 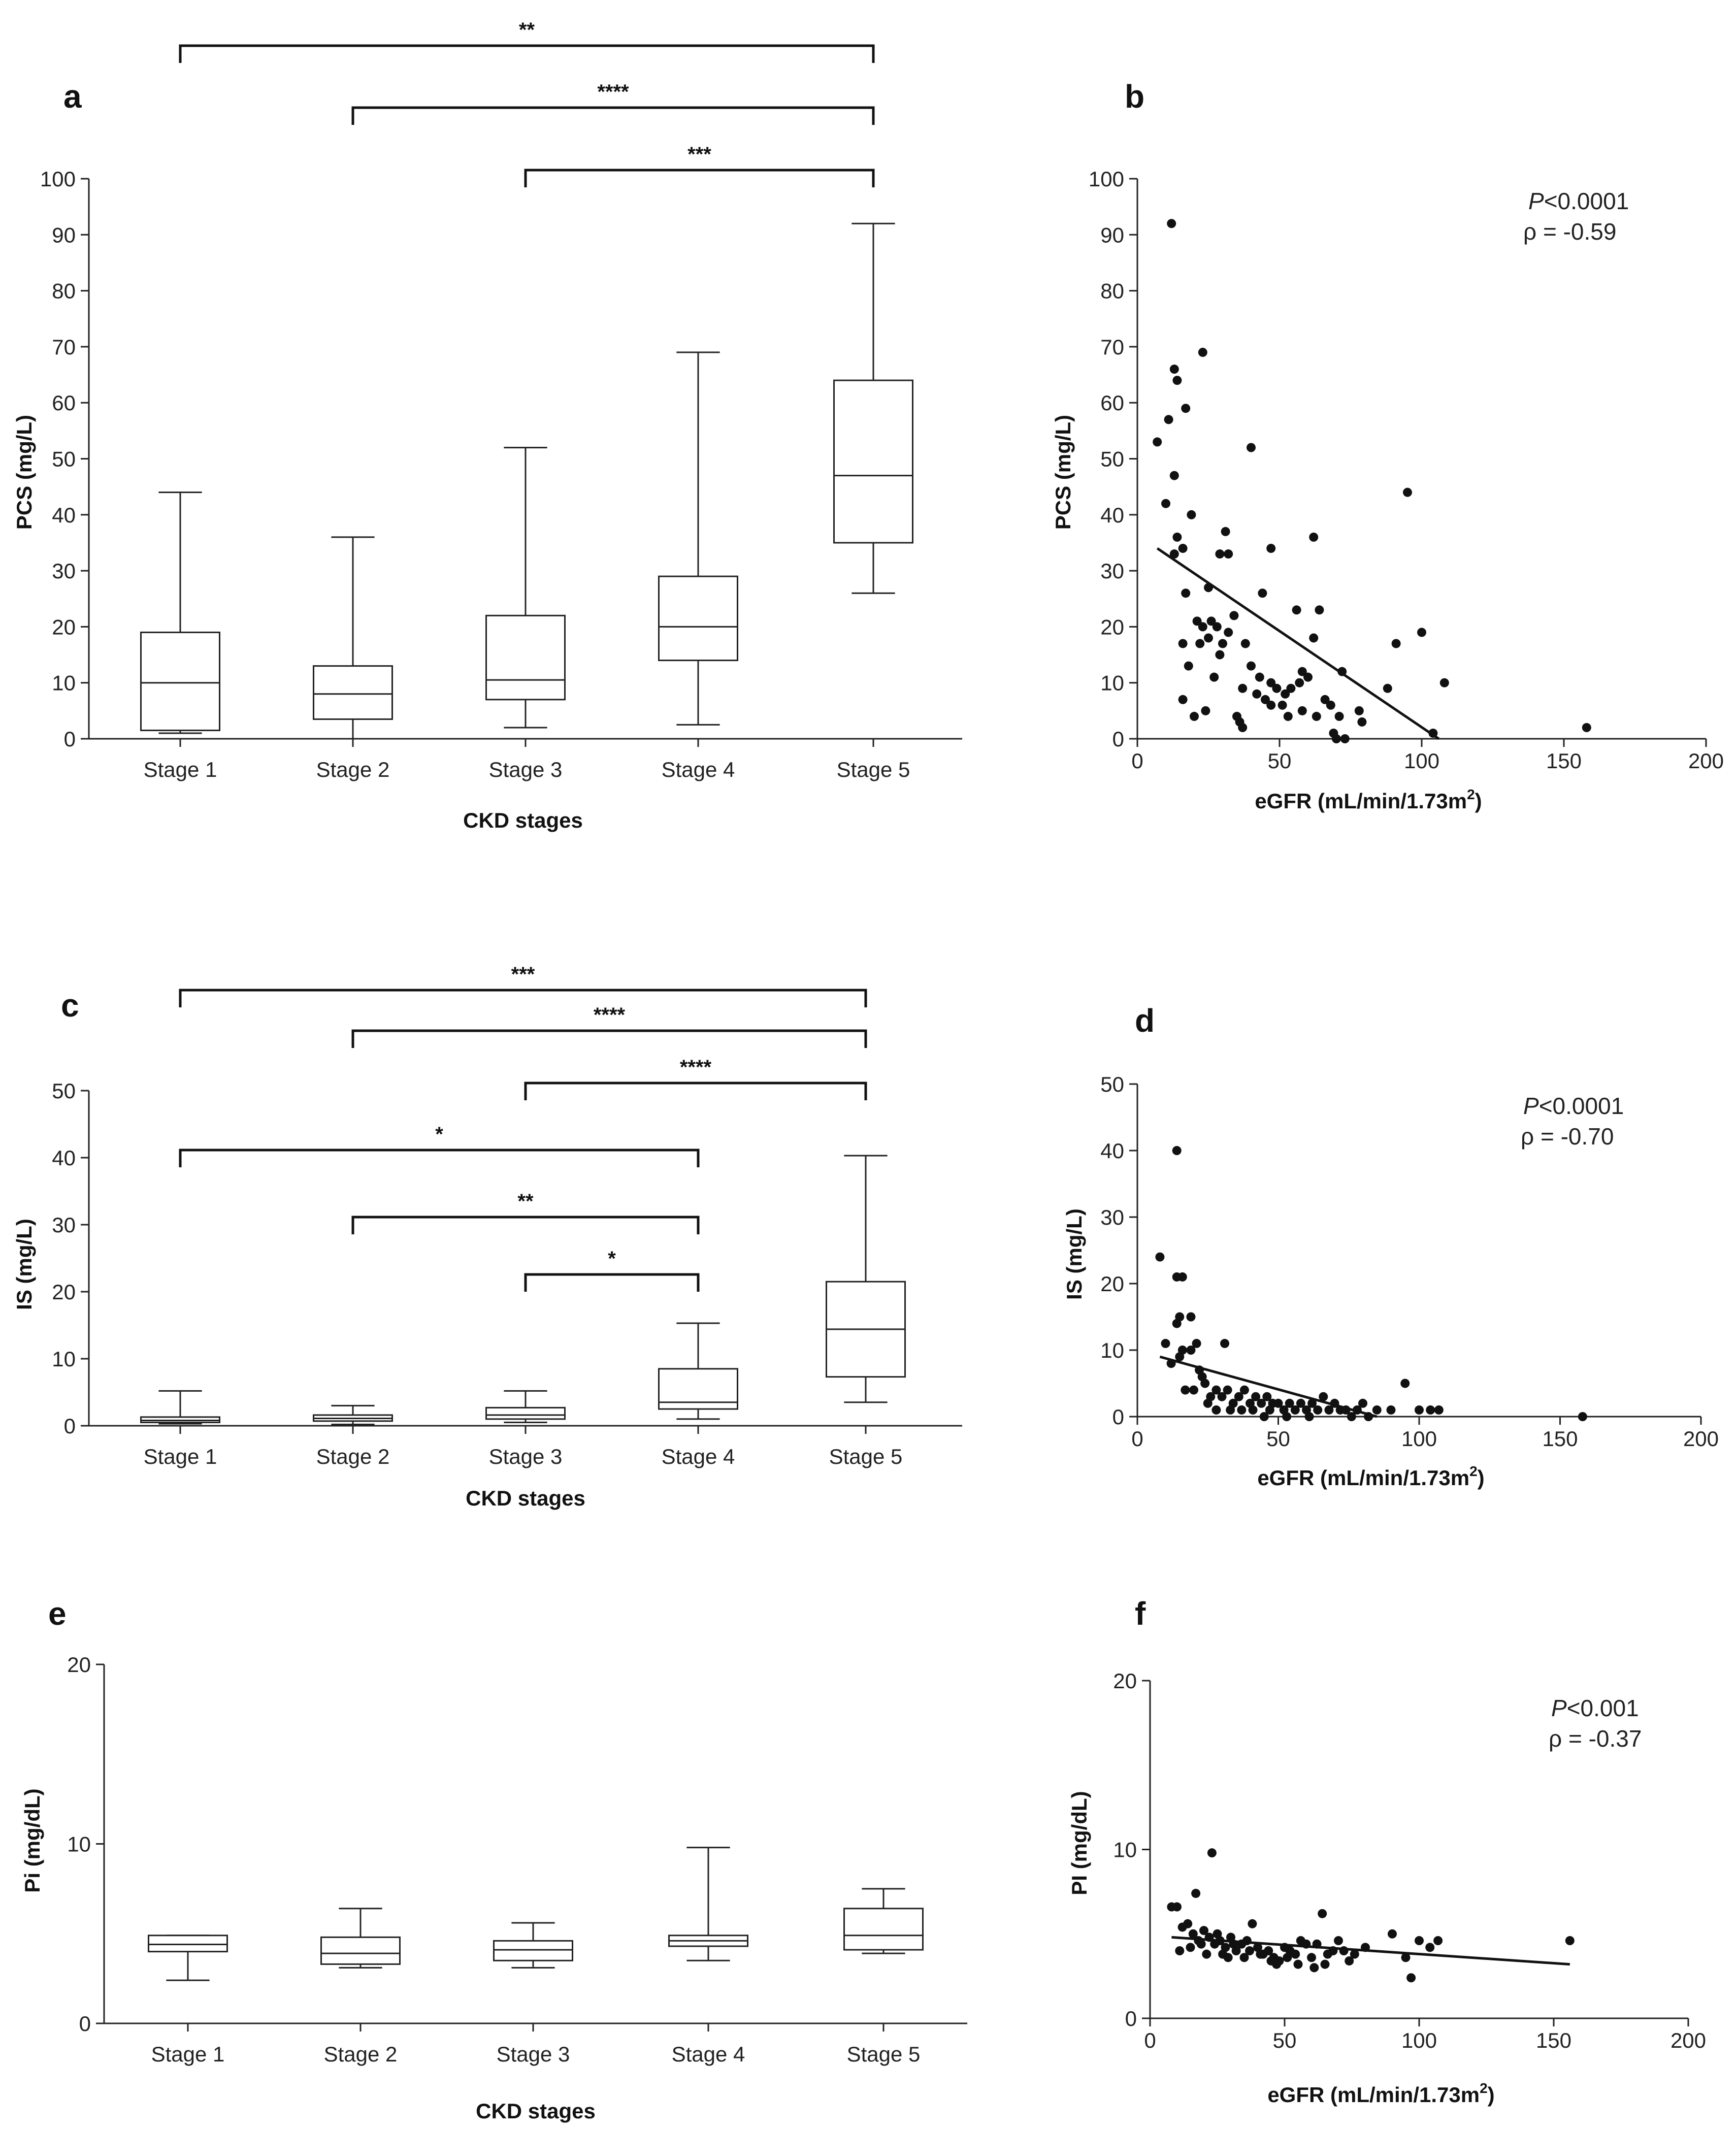 What do you see at coordinates (525, 1498) in the screenshot?
I see `panel-c-x-axis-title: CKD stages` at bounding box center [525, 1498].